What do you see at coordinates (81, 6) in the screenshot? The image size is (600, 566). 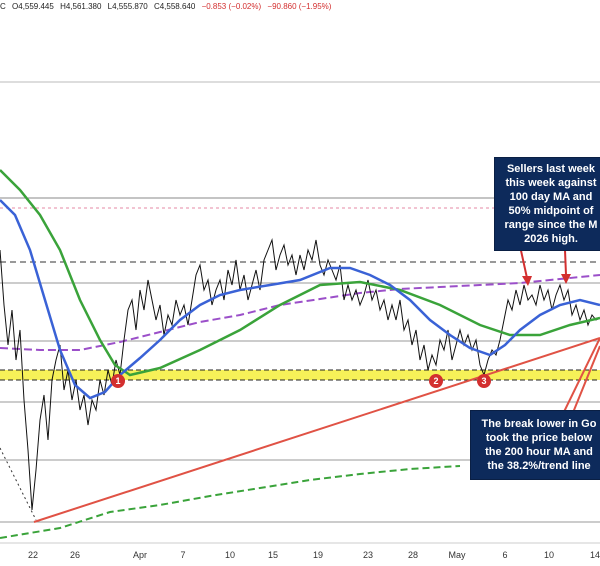 I see `high-value: H4,561.380` at bounding box center [81, 6].